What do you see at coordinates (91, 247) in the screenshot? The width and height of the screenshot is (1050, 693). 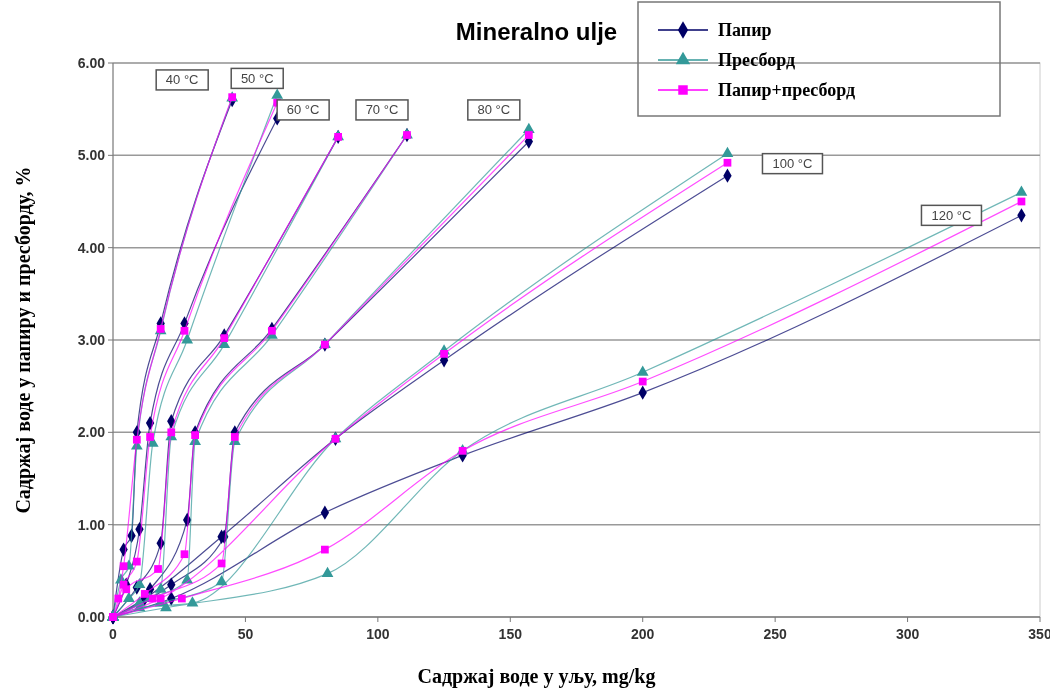 I see `y-tick-label: 4.00` at bounding box center [91, 247].